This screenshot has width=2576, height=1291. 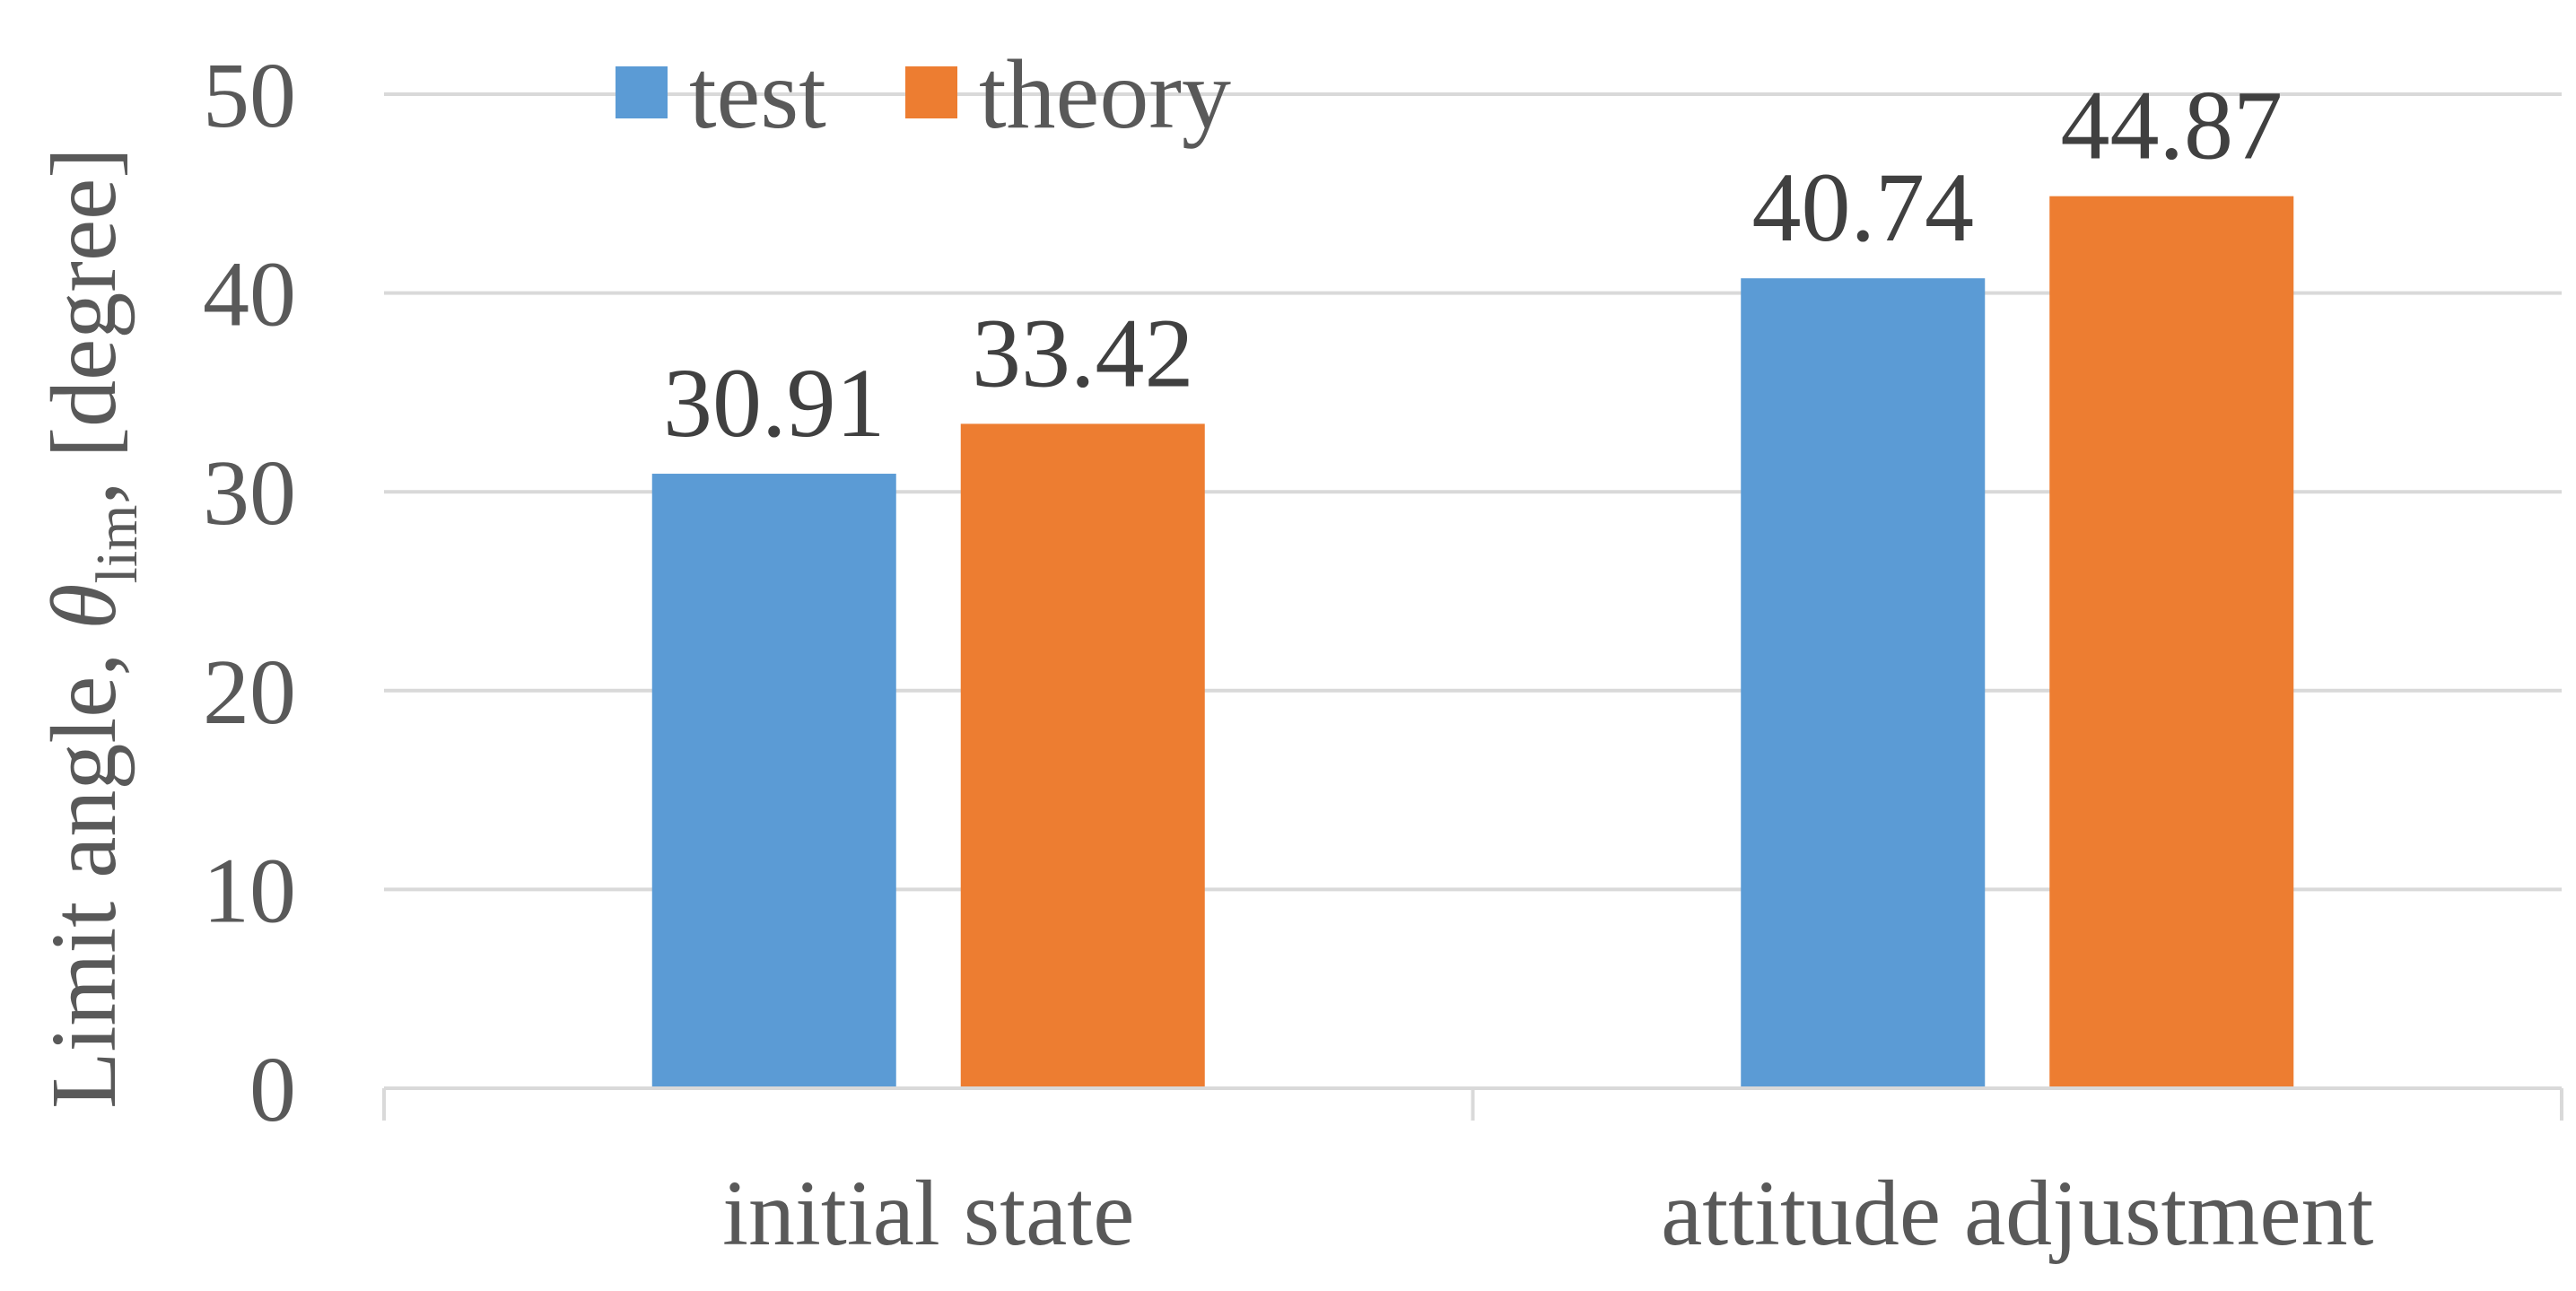 I want to click on y-tick-label-30: 30, so click(x=250, y=493).